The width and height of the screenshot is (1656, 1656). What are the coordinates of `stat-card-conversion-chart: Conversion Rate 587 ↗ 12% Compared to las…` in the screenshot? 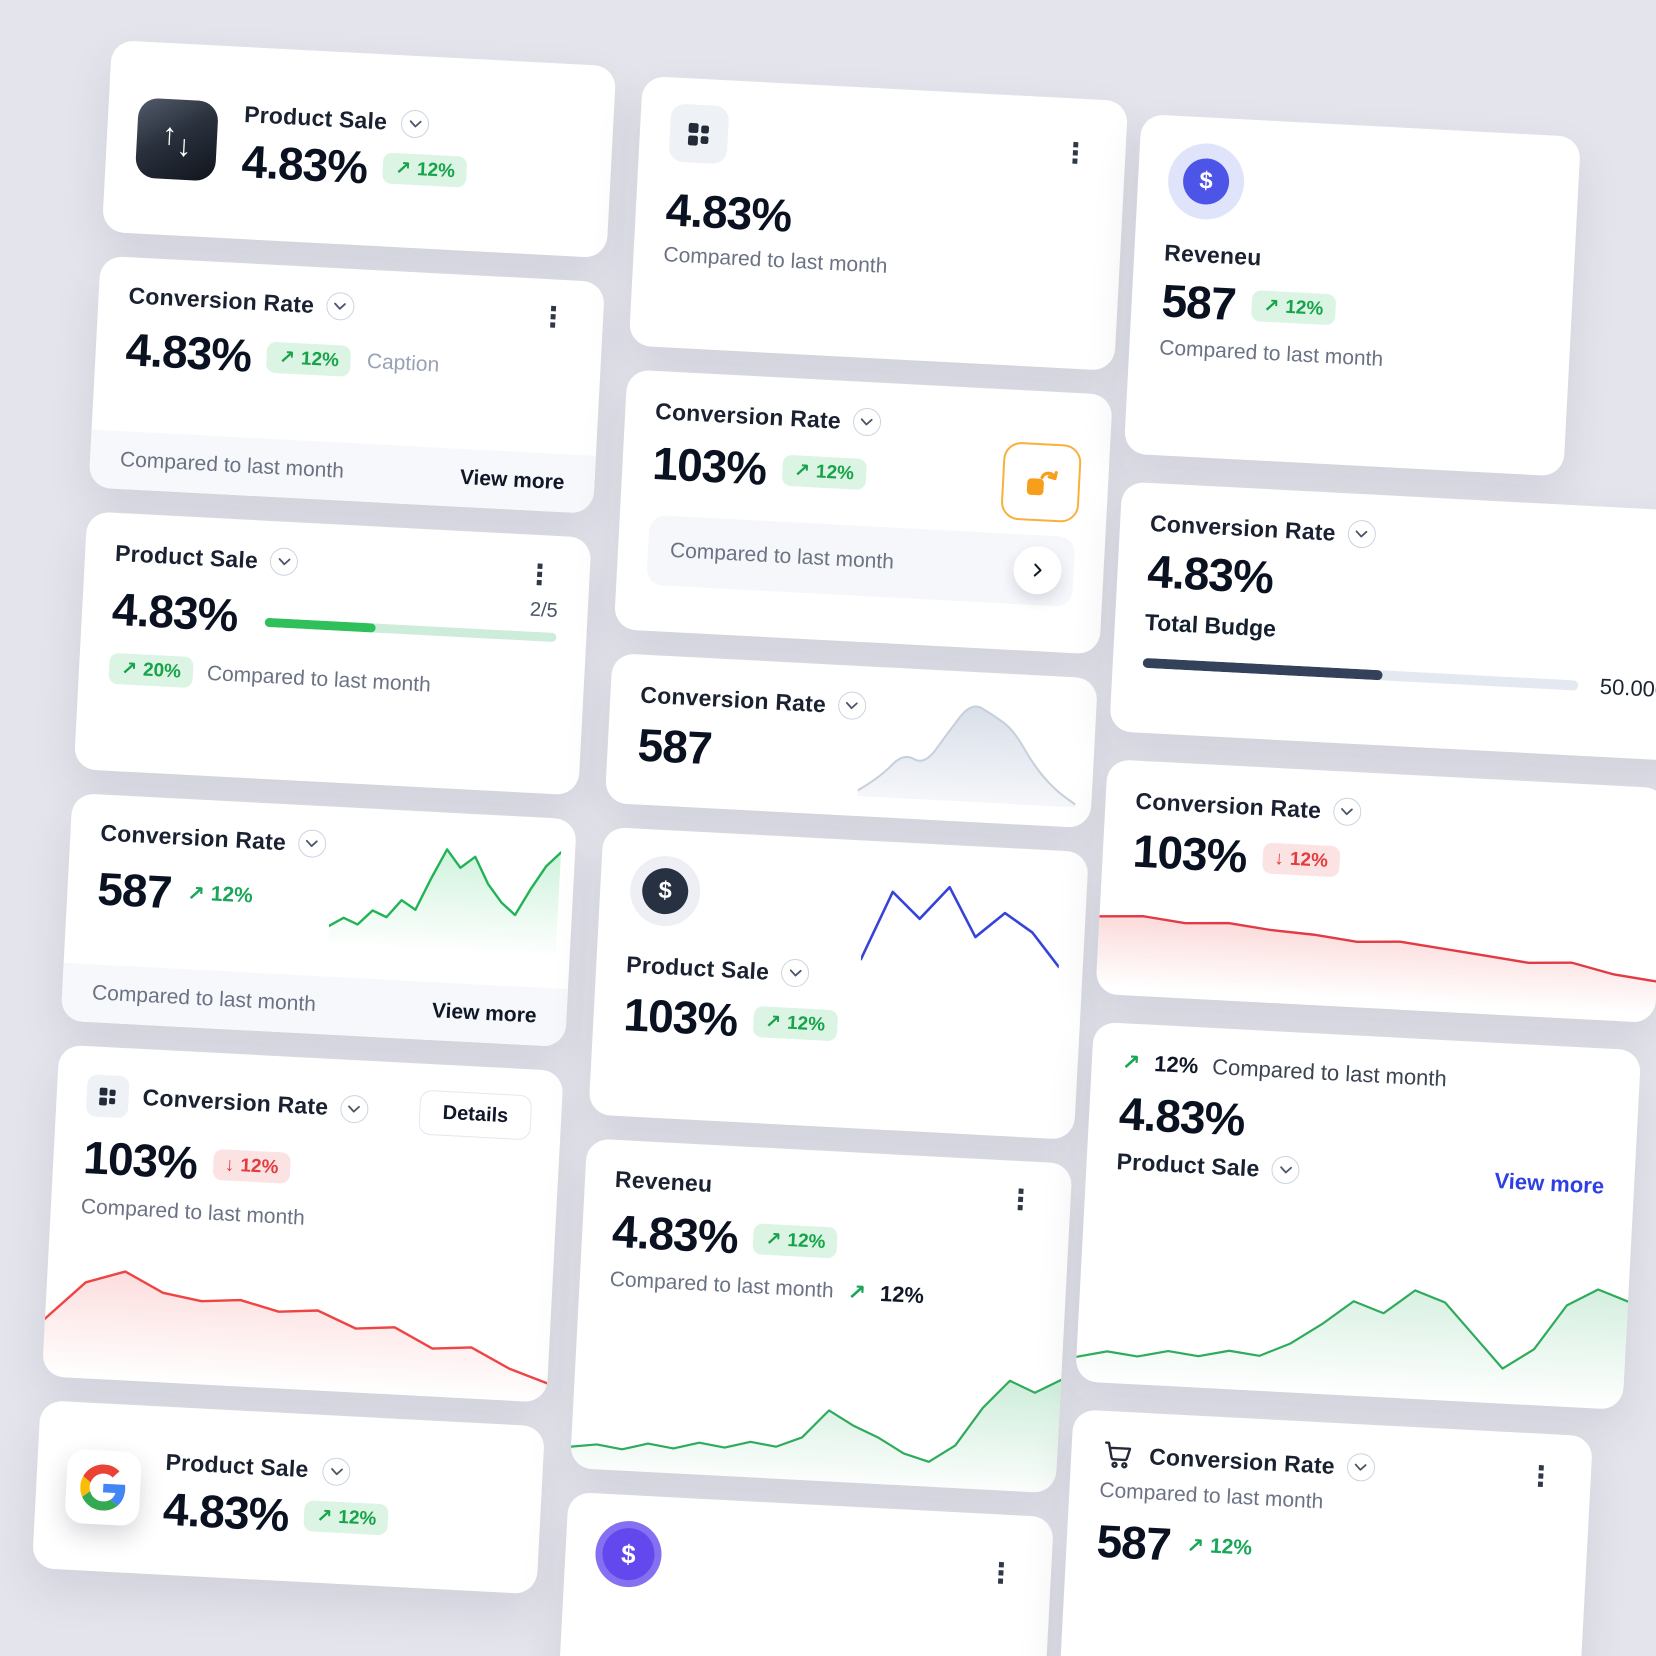 It's located at (318, 920).